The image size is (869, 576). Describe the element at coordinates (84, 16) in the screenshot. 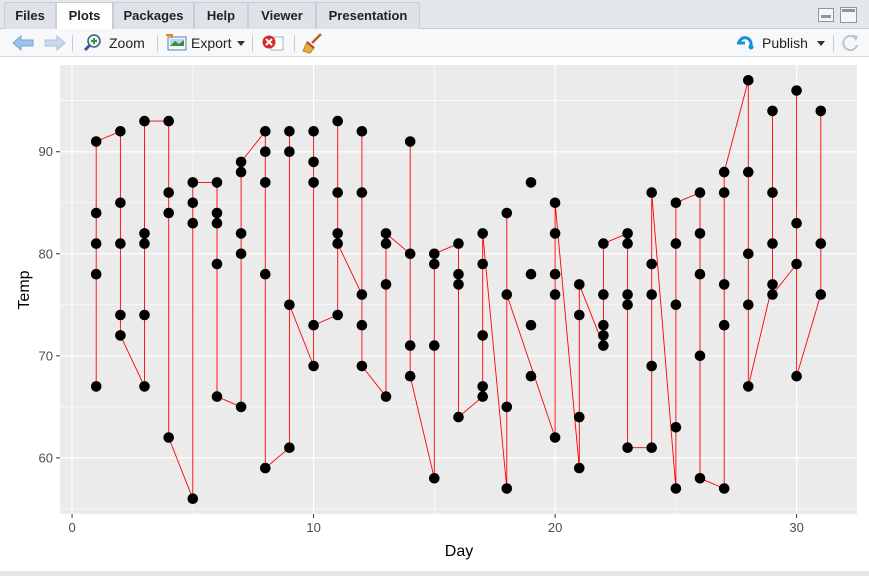

I see `tab-plots: Plots` at that location.